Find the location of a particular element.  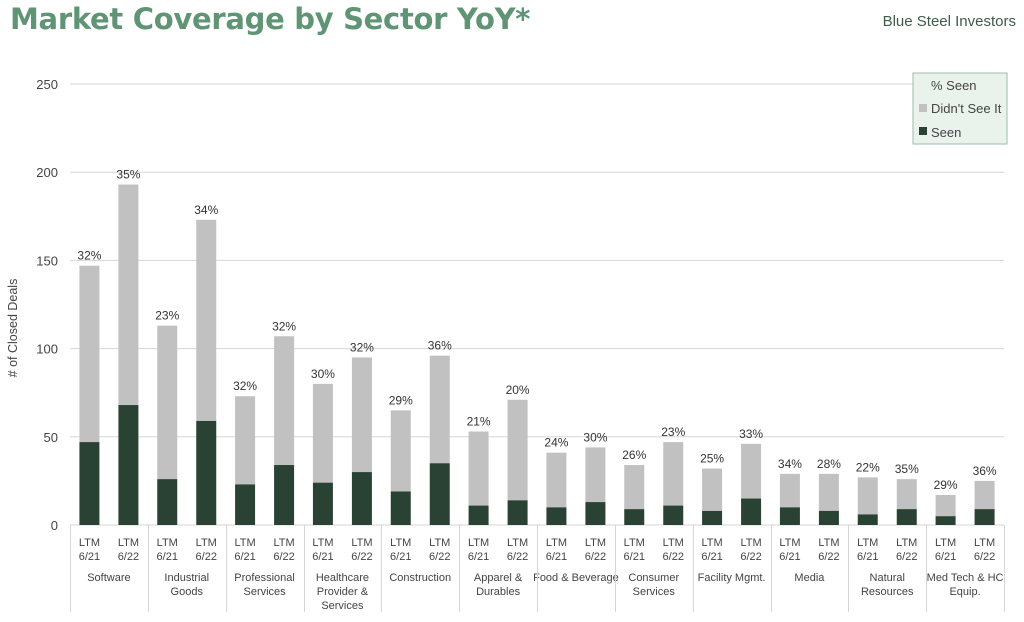

pct-label: 35% is located at coordinates (907, 469).